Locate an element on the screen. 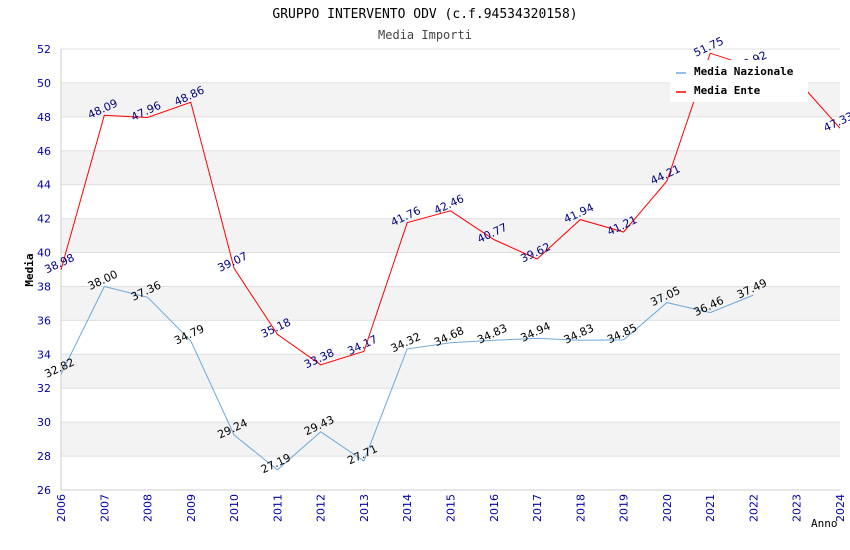 This screenshot has height=550, width=850. x-tick-label: 2022 is located at coordinates (753, 508).